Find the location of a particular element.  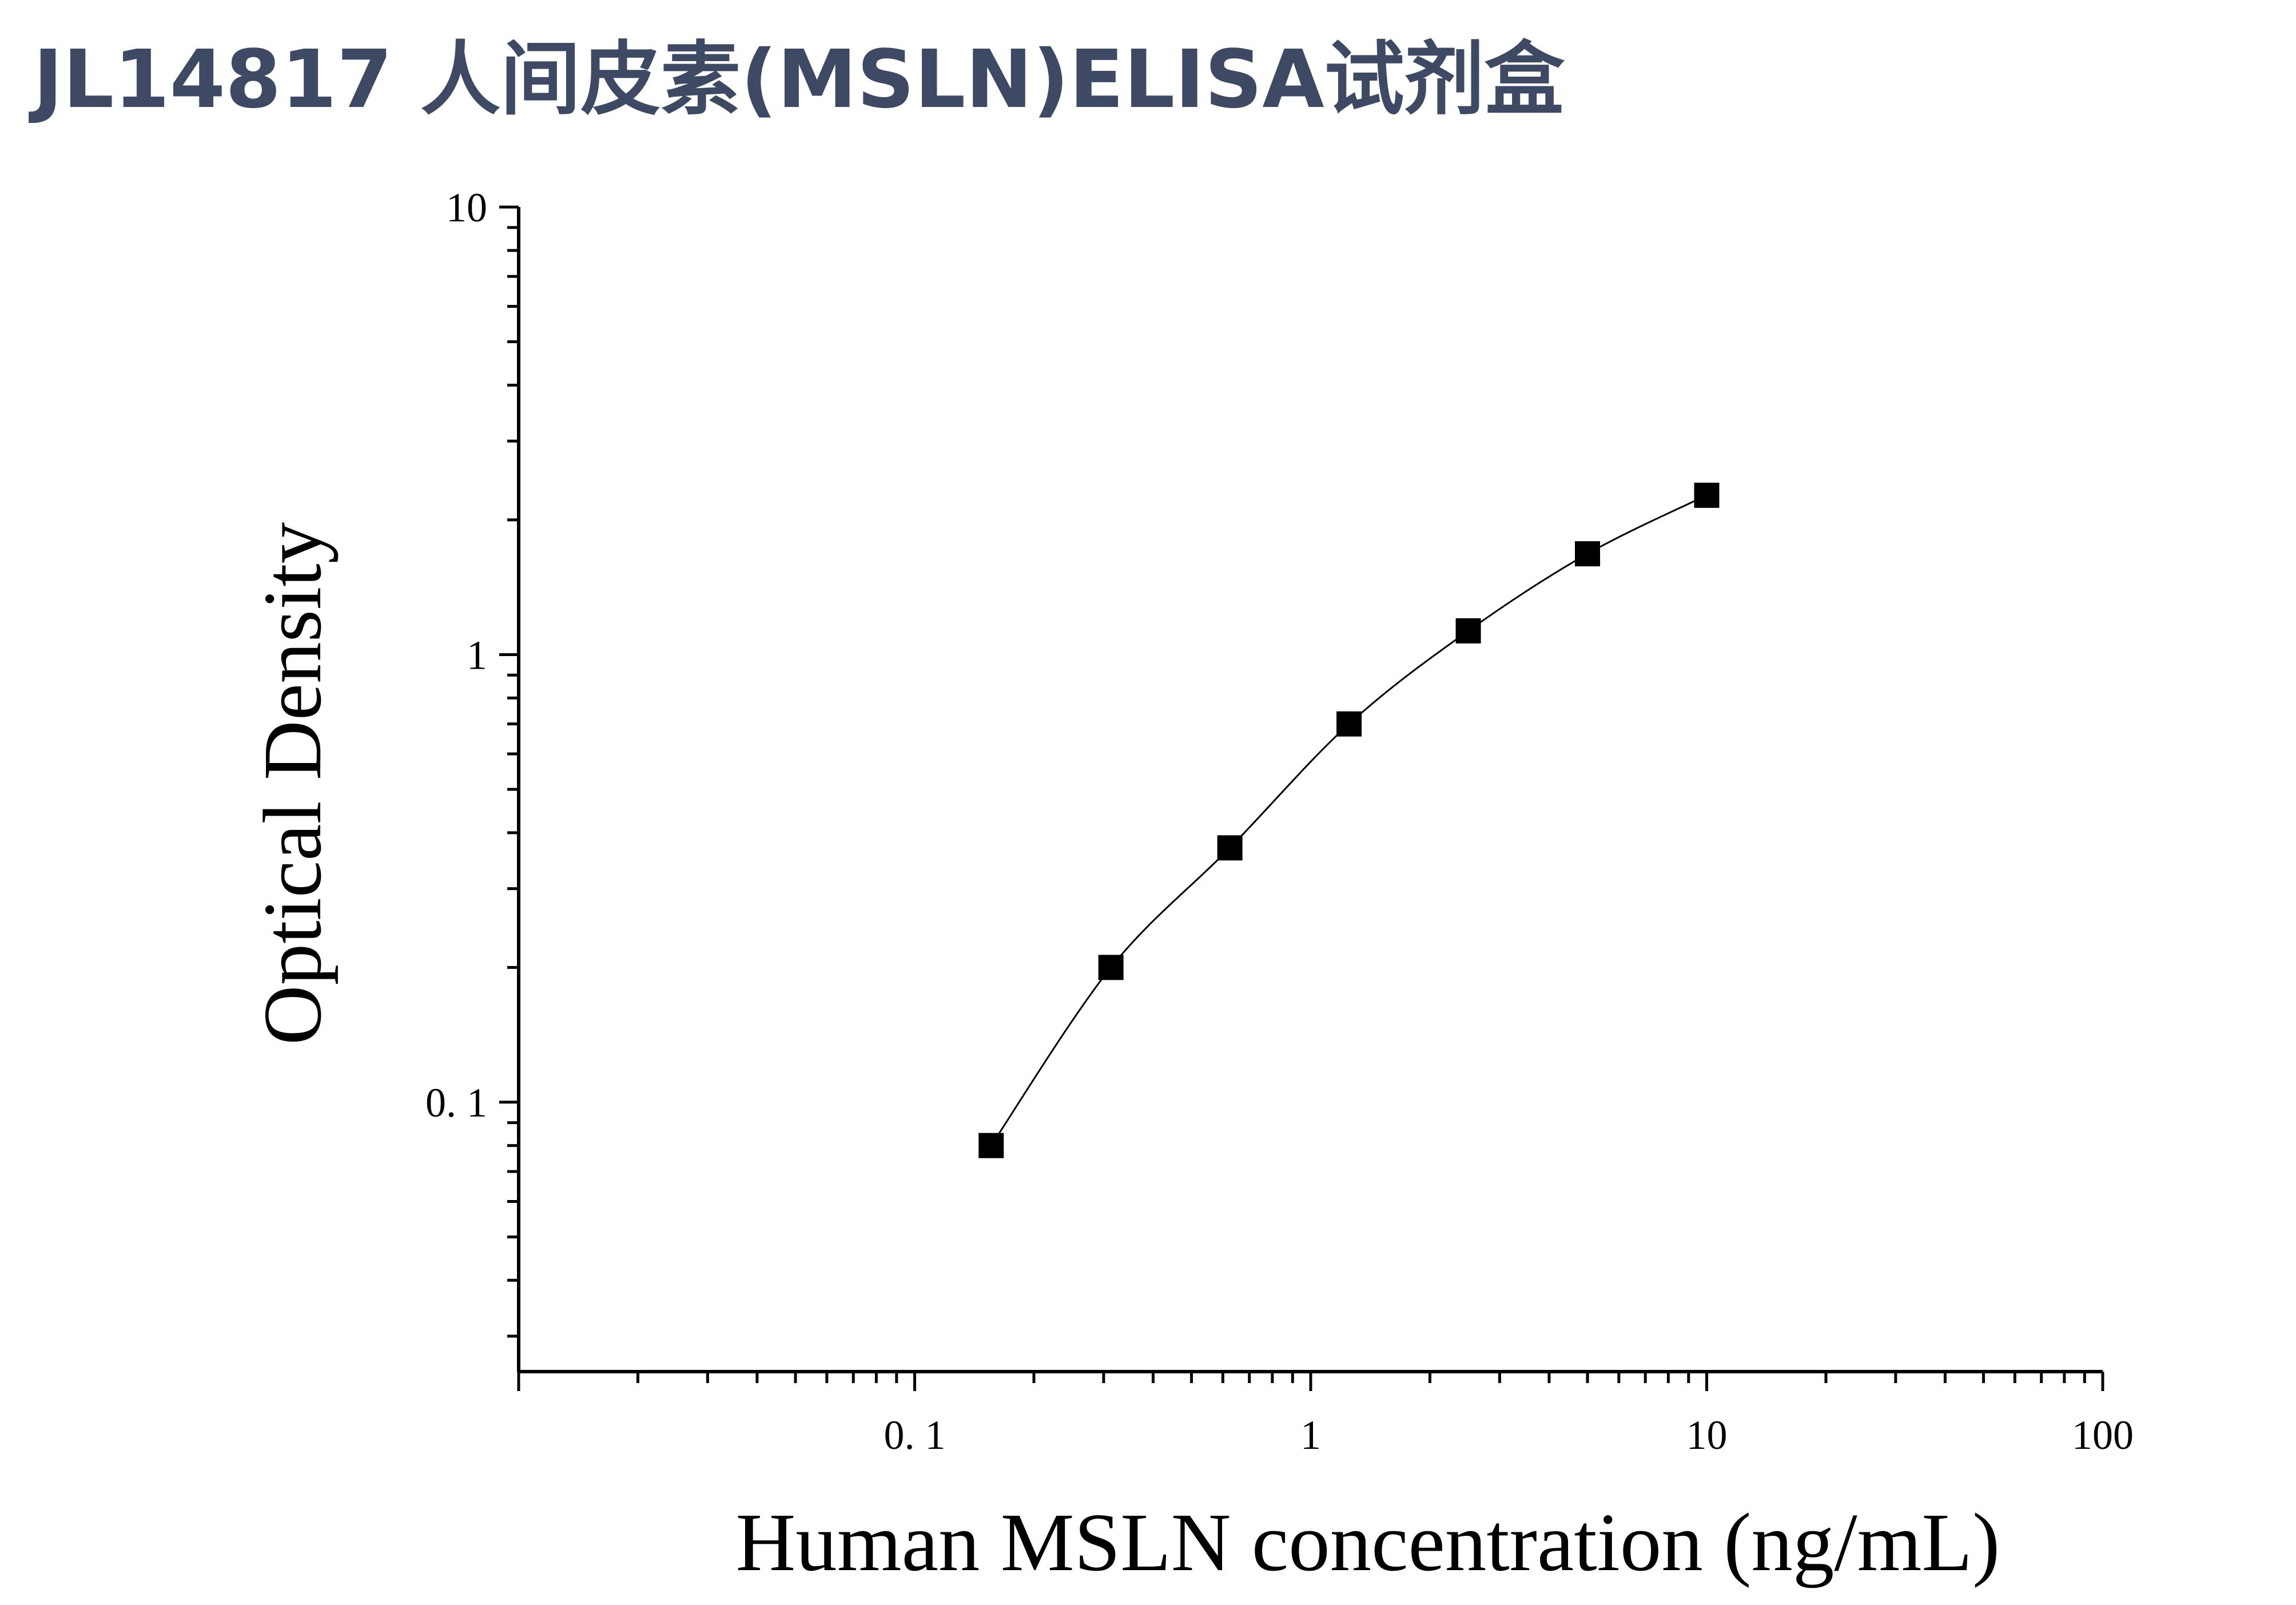

y-axis-title: Optical Density is located at coordinates (293, 783).